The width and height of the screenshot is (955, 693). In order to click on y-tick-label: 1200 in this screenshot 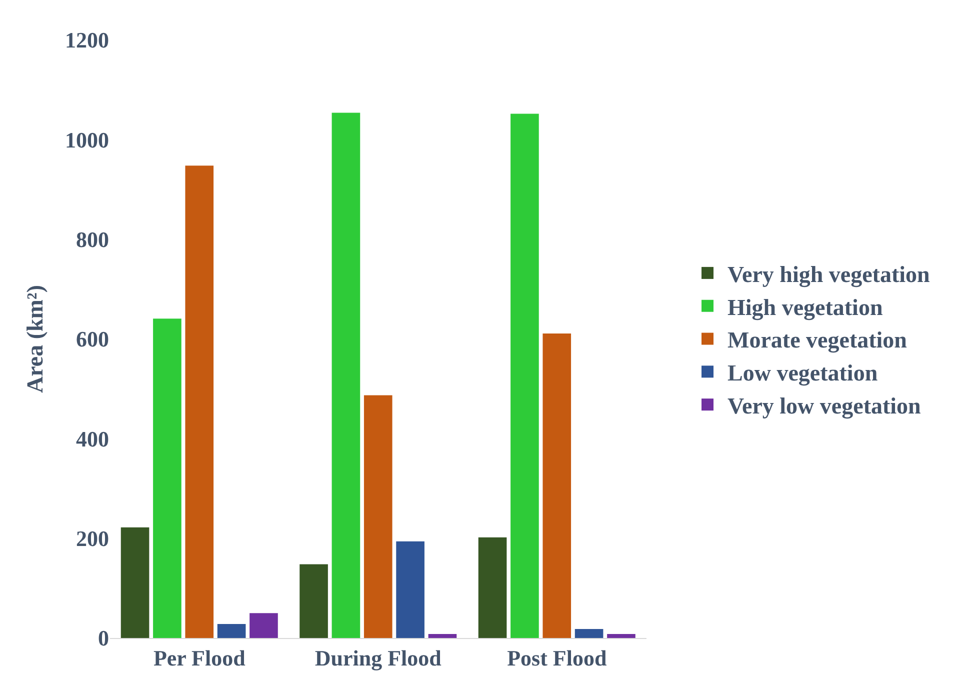, I will do `click(87, 40)`.